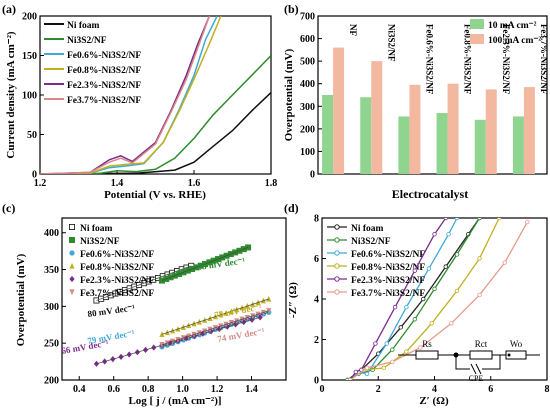 Image resolution: width=550 pixels, height=411 pixels. Describe the element at coordinates (51, 233) in the screenshot. I see `panel-c-ytick-label: 400` at that location.